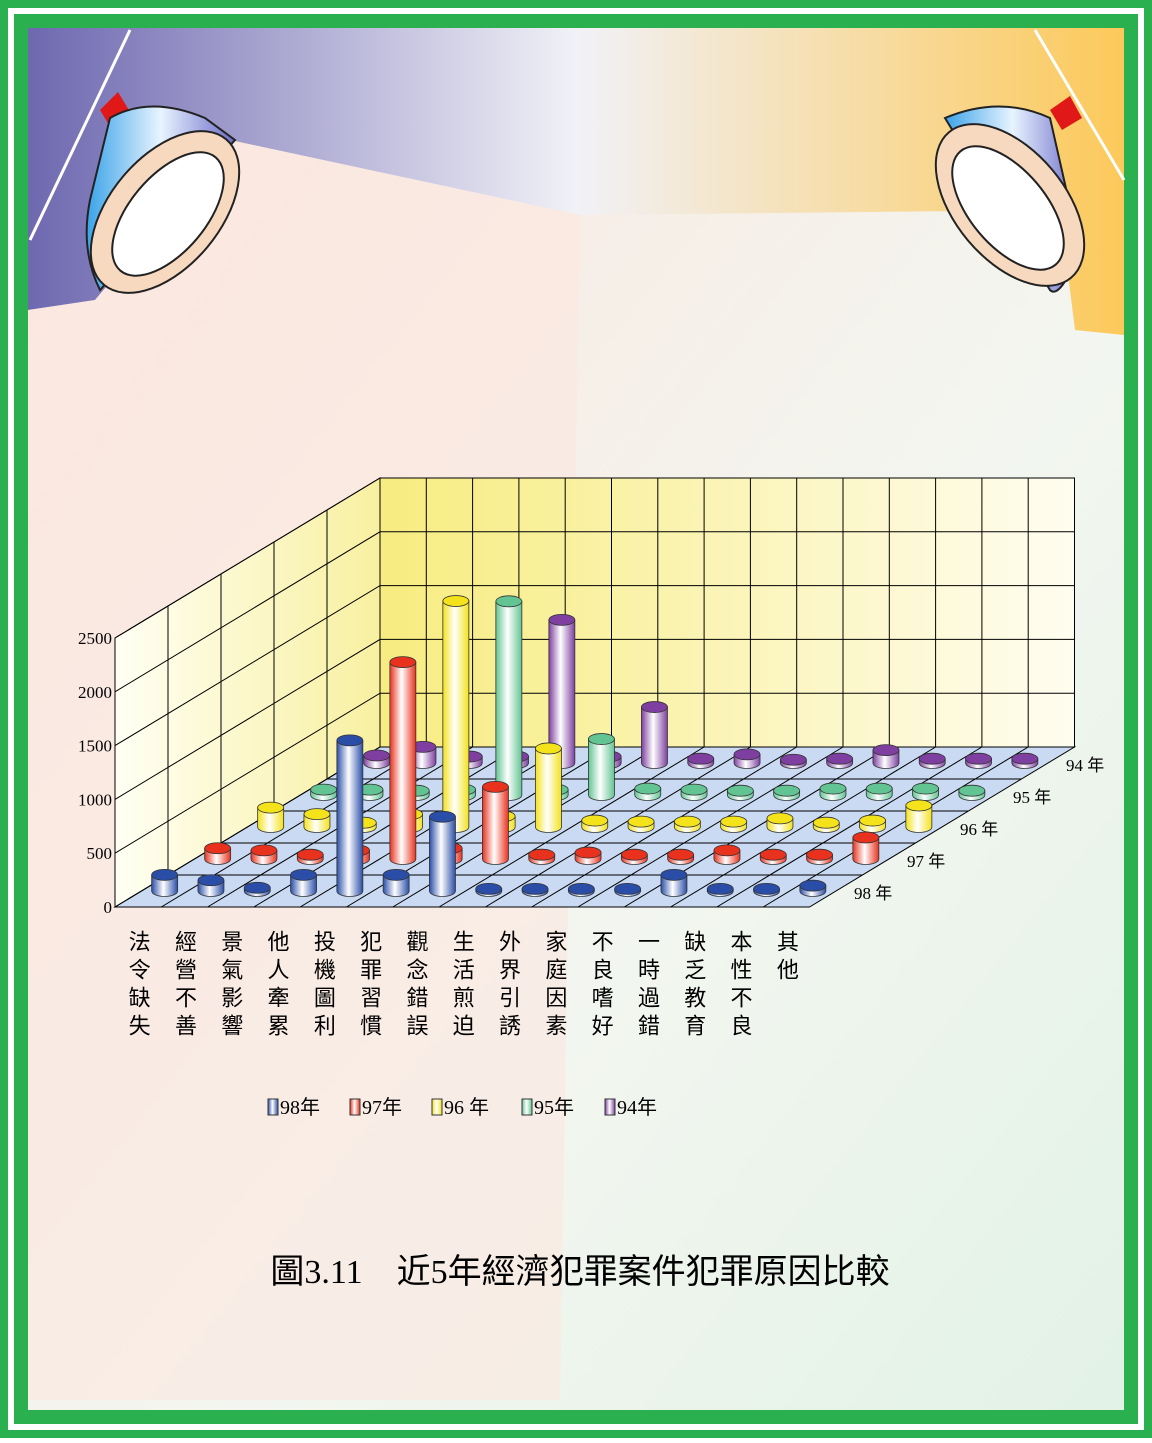 The height and width of the screenshot is (1443, 1152). I want to click on y-tick-label: 1000, so click(95, 799).